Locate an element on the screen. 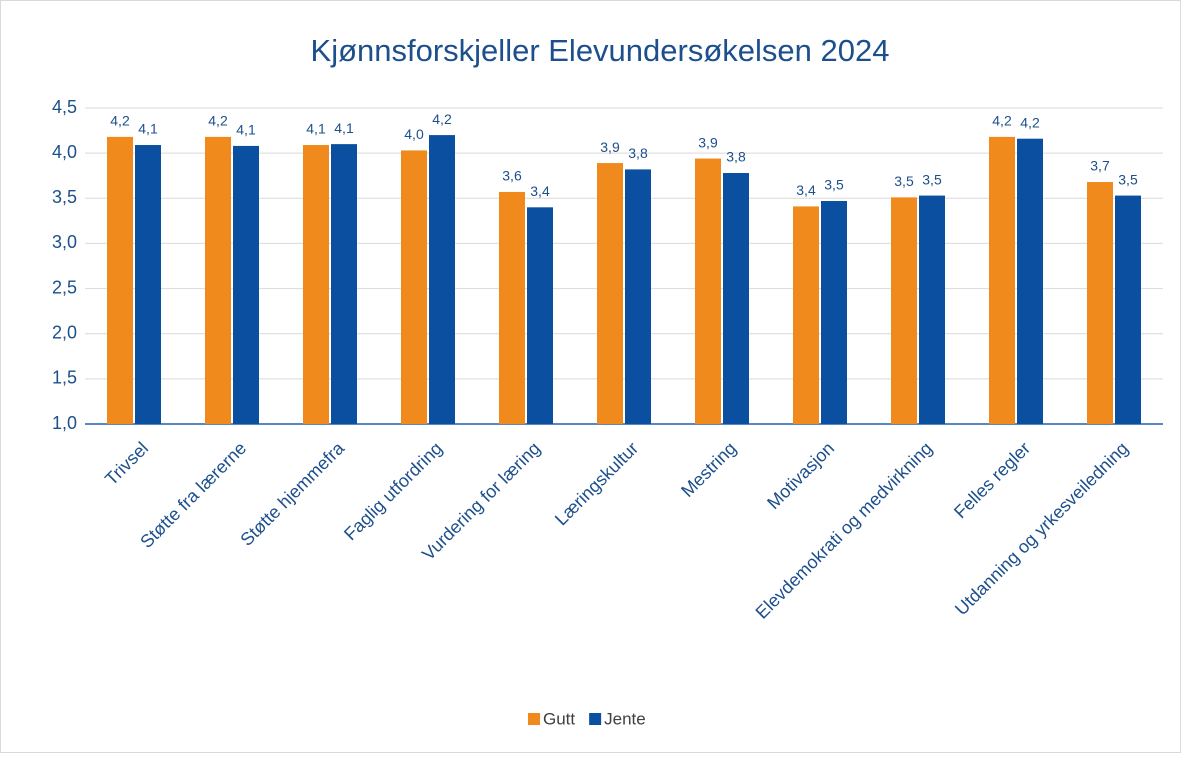  value-label: 3,7 is located at coordinates (1100, 166).